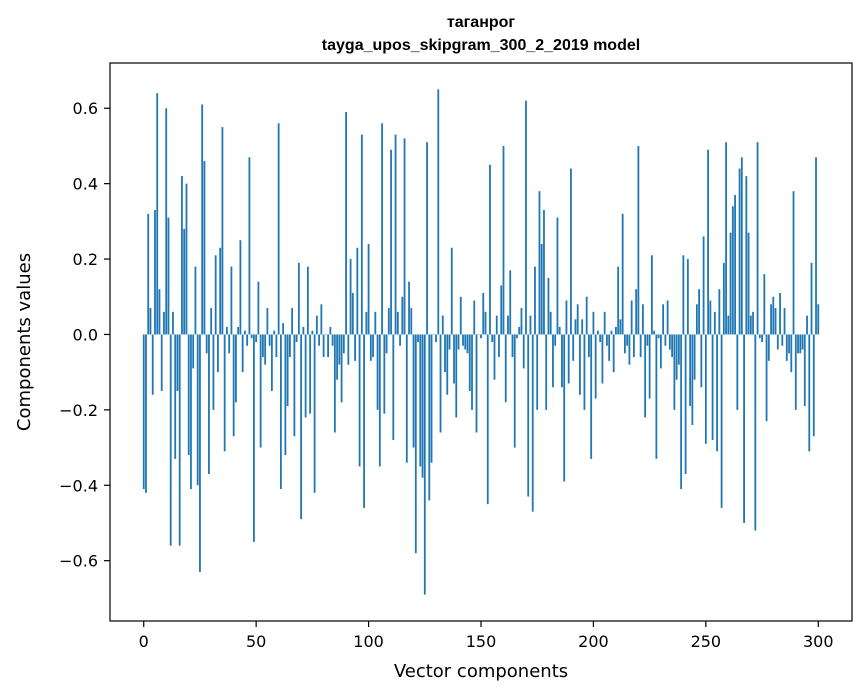  What do you see at coordinates (486, 636) in the screenshot?
I see `x-axis-ticks: 0 50 100 150 200 250 300` at bounding box center [486, 636].